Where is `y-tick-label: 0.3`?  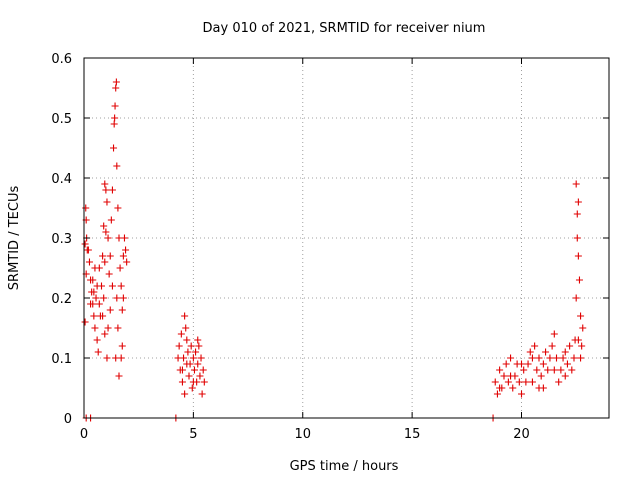
y-tick-label: 0.3 is located at coordinates (61, 239).